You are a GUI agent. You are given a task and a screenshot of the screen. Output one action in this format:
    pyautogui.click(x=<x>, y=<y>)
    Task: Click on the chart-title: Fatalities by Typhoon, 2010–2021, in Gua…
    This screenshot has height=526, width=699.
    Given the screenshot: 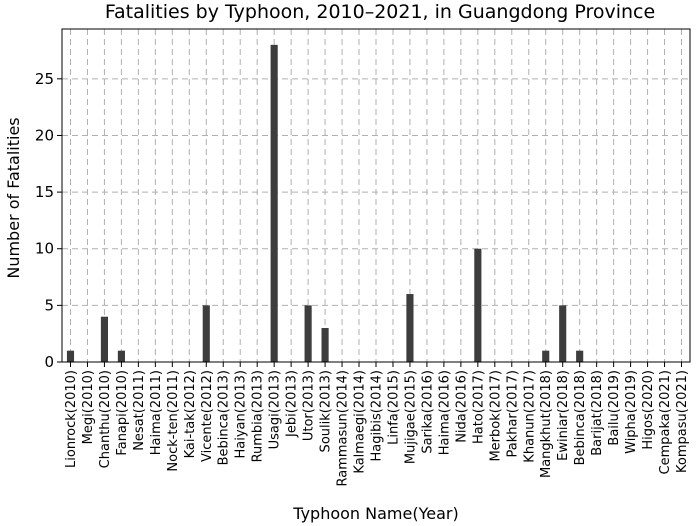 What is the action you would take?
    pyautogui.click(x=380, y=12)
    